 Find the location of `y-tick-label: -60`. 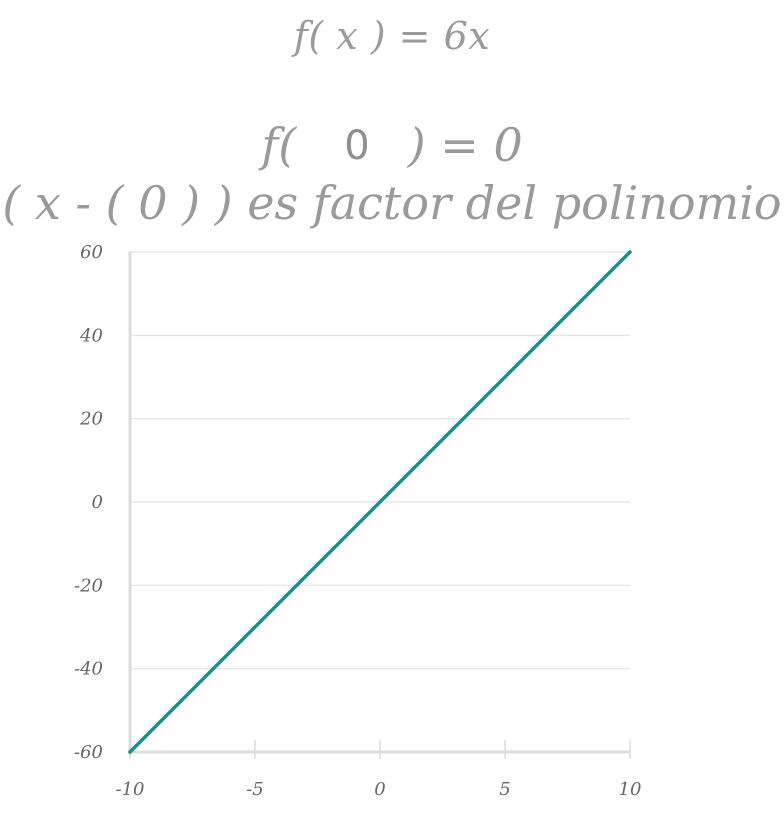

y-tick-label: -60 is located at coordinates (88, 752).